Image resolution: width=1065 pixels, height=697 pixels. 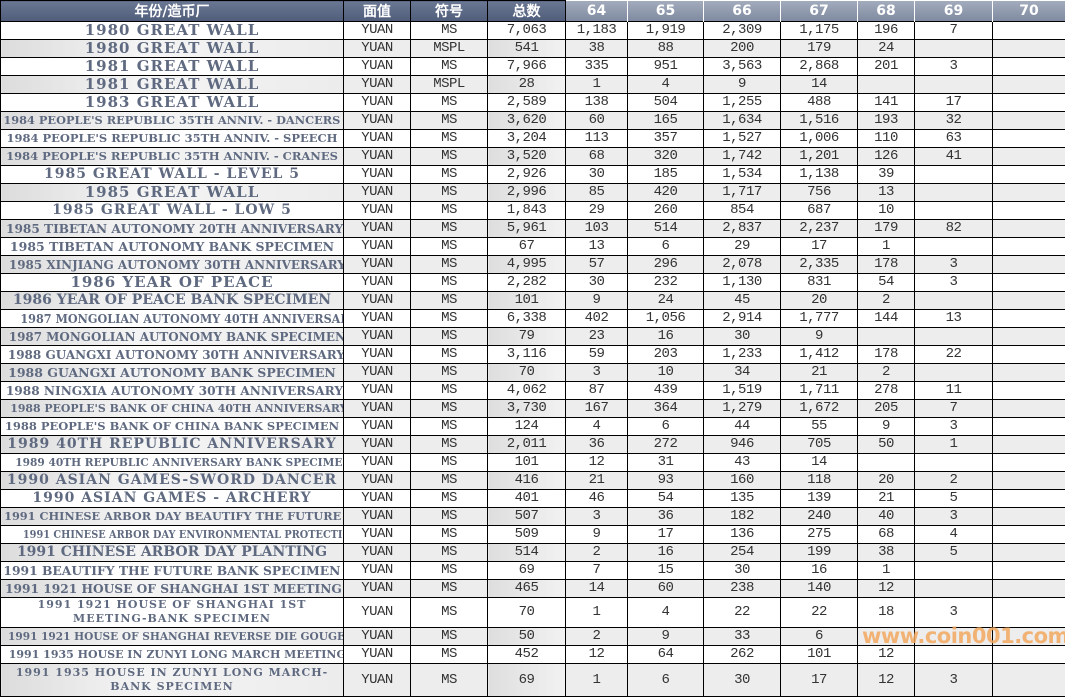 What do you see at coordinates (886, 319) in the screenshot?
I see `cell-grade-68: 144` at bounding box center [886, 319].